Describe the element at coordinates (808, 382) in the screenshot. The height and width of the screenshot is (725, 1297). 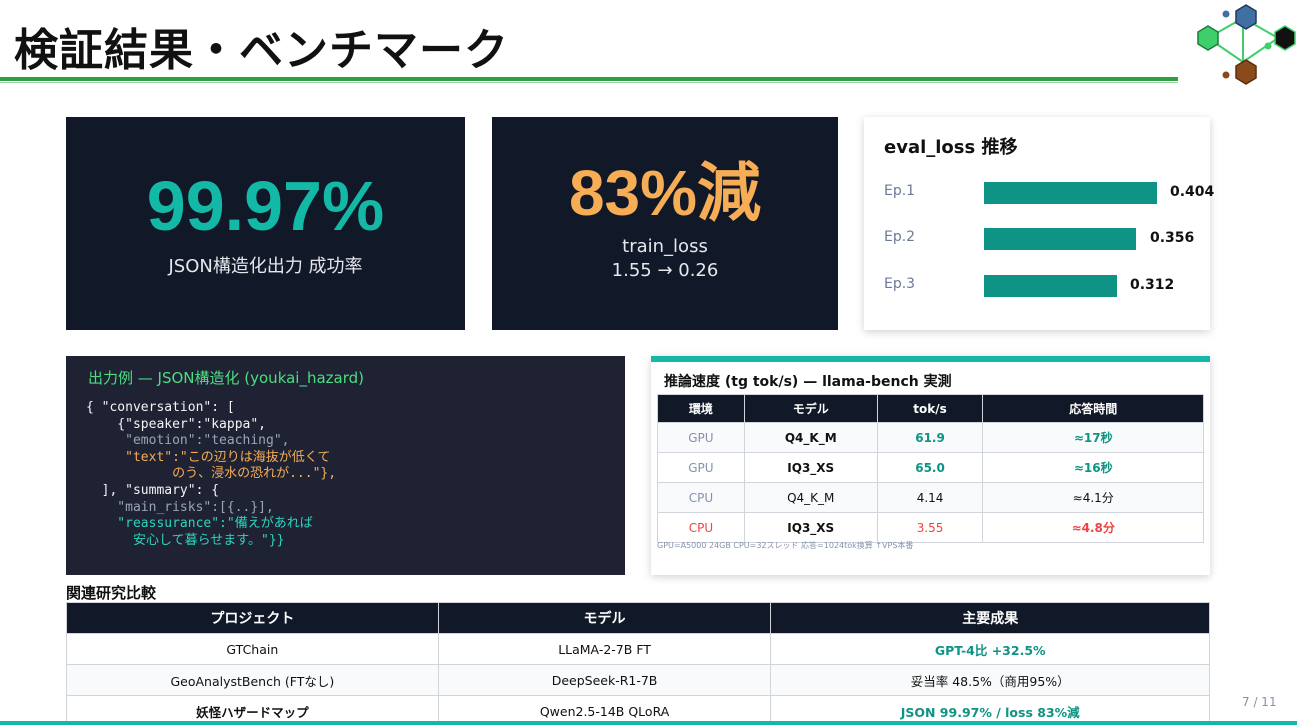
I see `inference-speed-title: 推論速度 (tg tok/s) — llama-bench 実測` at that location.